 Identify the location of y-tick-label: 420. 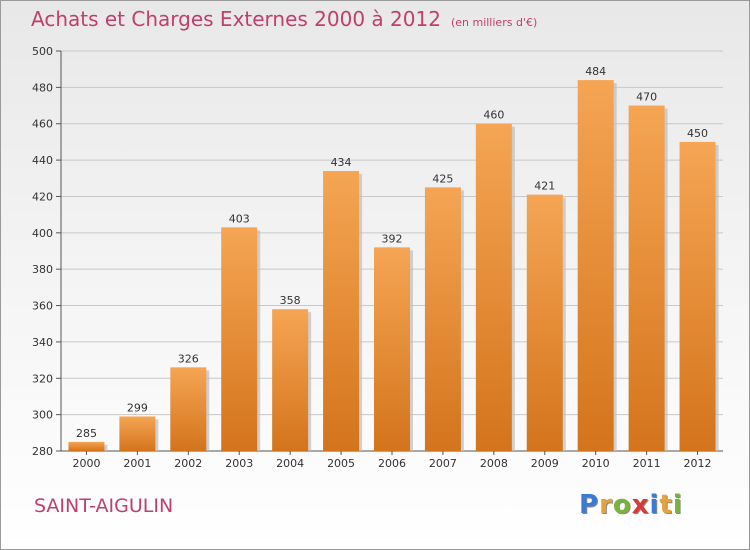
(42, 196).